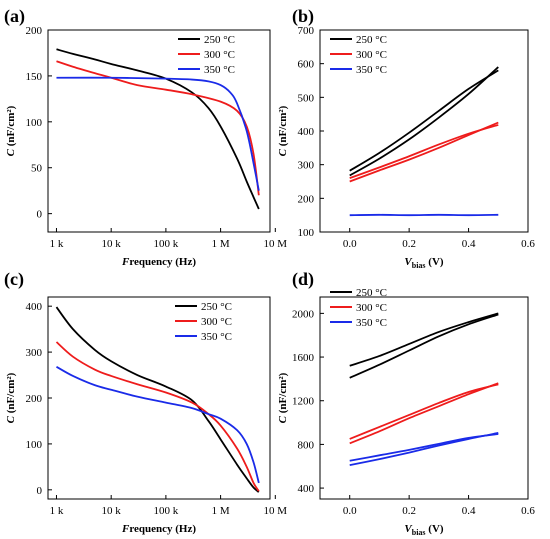  What do you see at coordinates (306, 31) in the screenshot?
I see `y-tick-label: 700` at bounding box center [306, 31].